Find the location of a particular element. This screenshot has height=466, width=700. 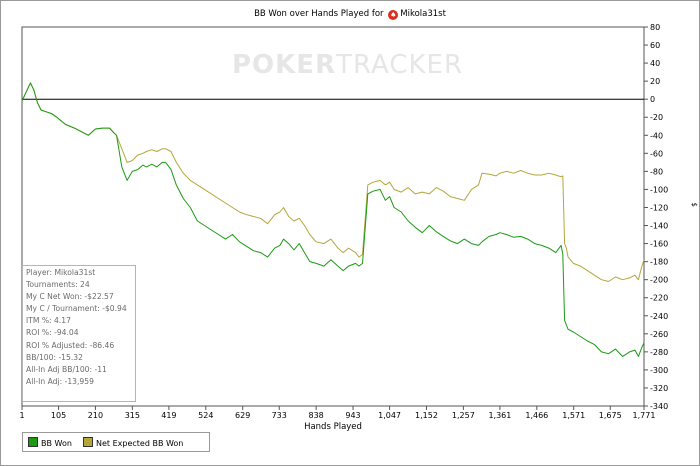

y-tick-label: -140 is located at coordinates (659, 226).